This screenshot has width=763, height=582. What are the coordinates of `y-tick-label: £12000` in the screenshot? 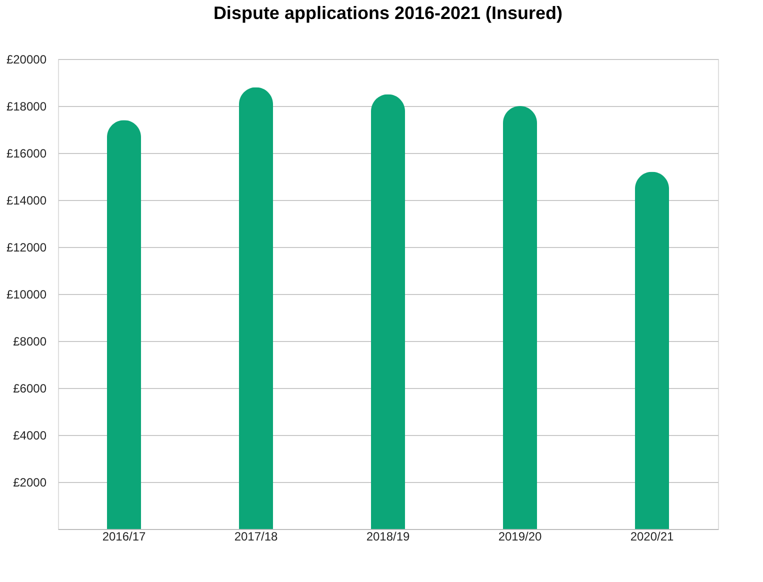 It's located at (26, 247).